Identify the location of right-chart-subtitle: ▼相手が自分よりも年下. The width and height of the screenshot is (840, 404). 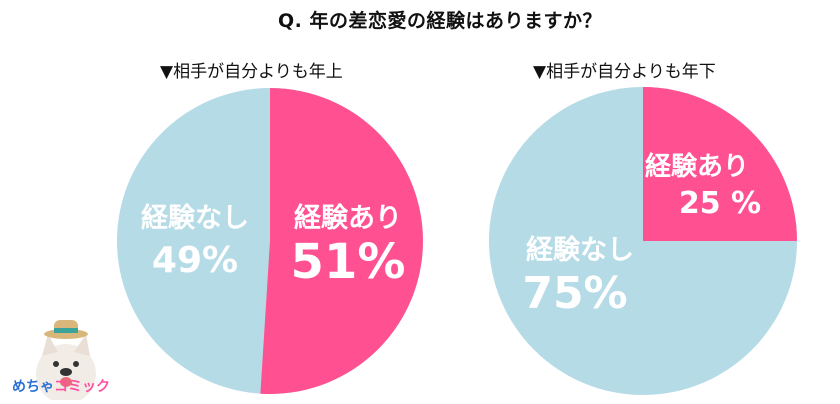
(624, 72).